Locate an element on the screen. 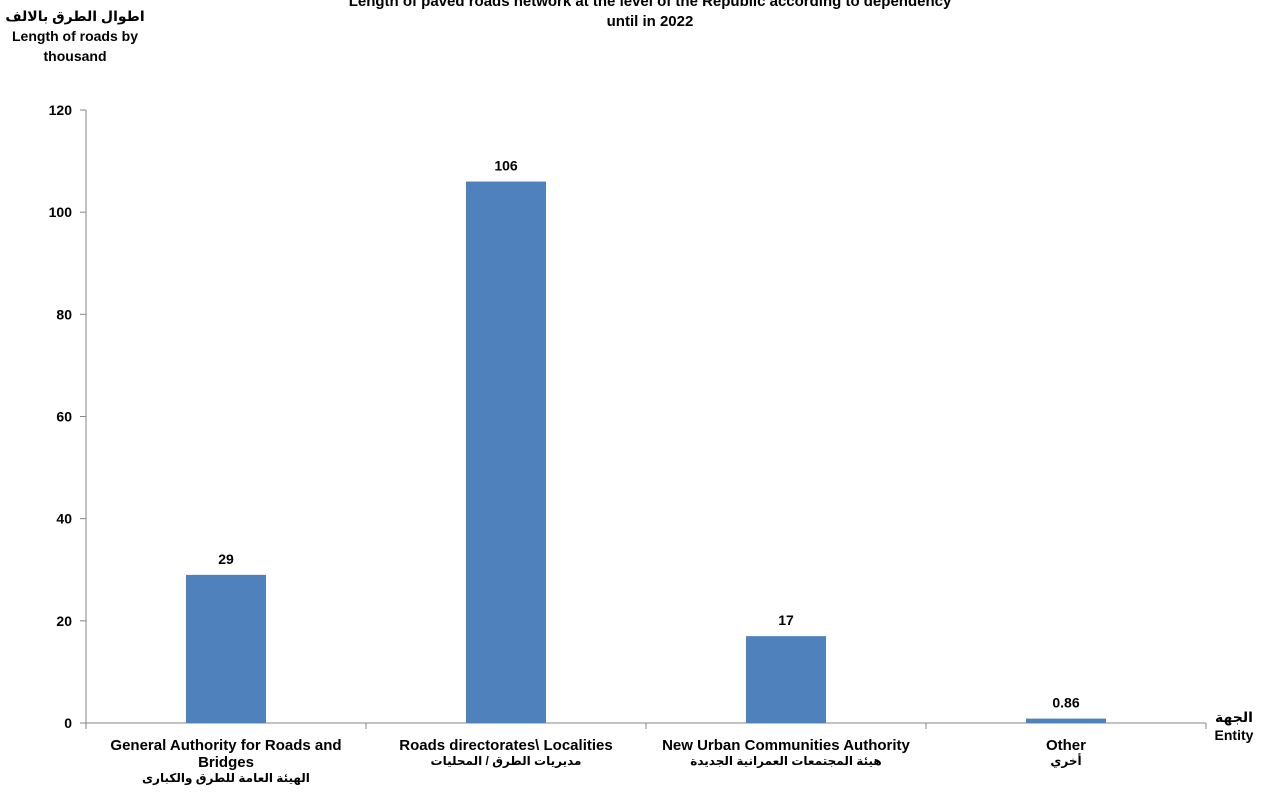 The width and height of the screenshot is (1272, 801). x-category-label-arabic: مديريات الطرق / المحليات is located at coordinates (506, 761).